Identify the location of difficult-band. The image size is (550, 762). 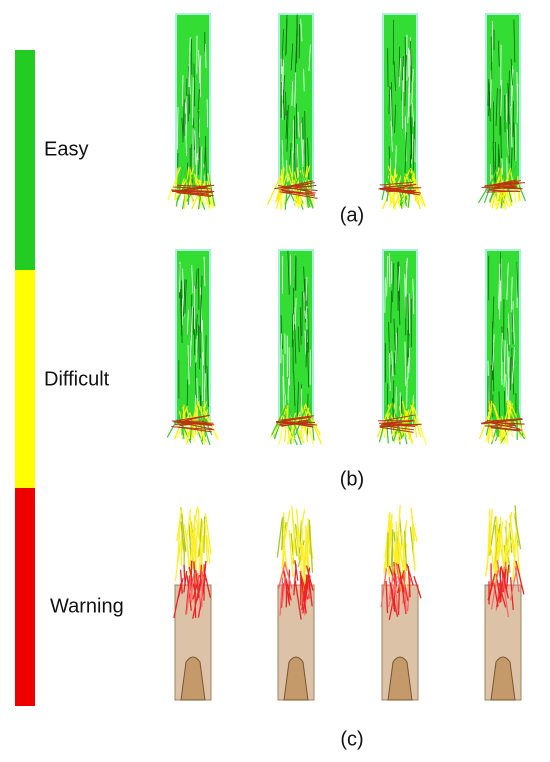
(25, 379).